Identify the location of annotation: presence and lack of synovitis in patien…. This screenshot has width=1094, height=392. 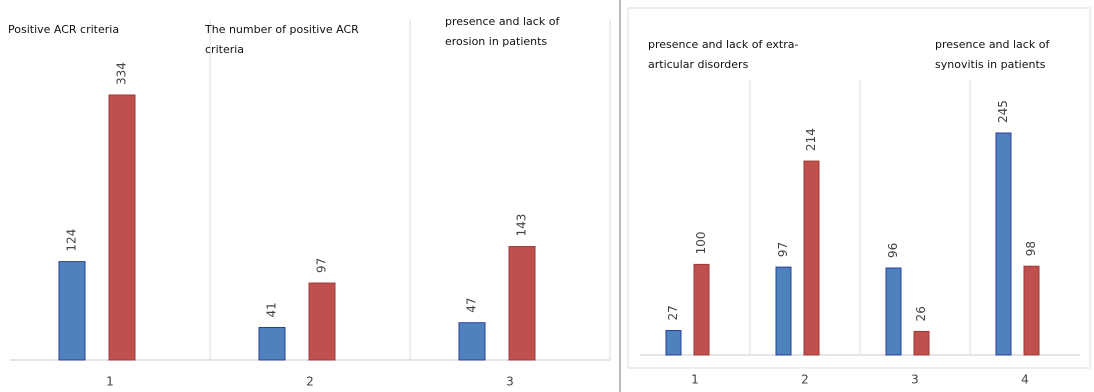
(992, 54).